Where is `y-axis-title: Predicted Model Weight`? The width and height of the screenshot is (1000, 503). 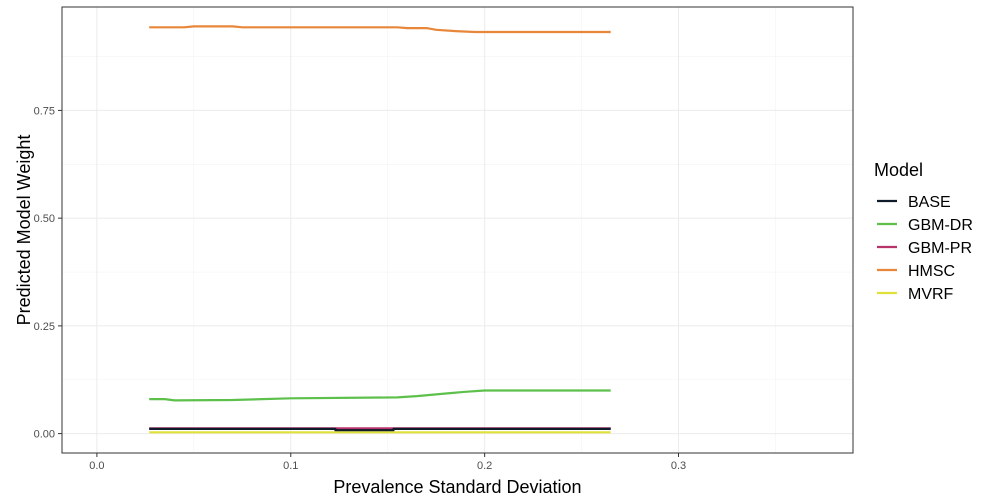 y-axis-title: Predicted Model Weight is located at coordinates (24, 230).